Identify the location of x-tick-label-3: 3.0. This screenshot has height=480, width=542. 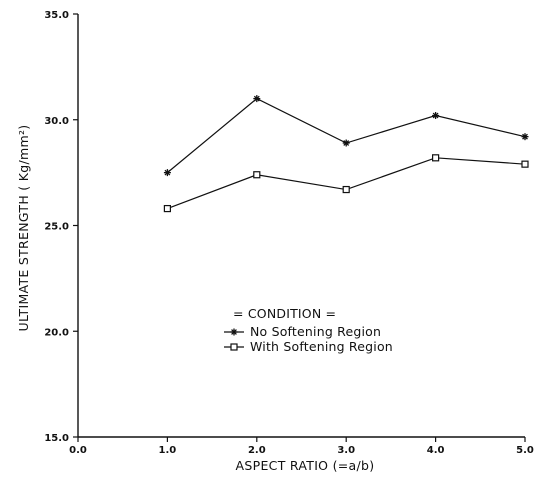
(346, 450).